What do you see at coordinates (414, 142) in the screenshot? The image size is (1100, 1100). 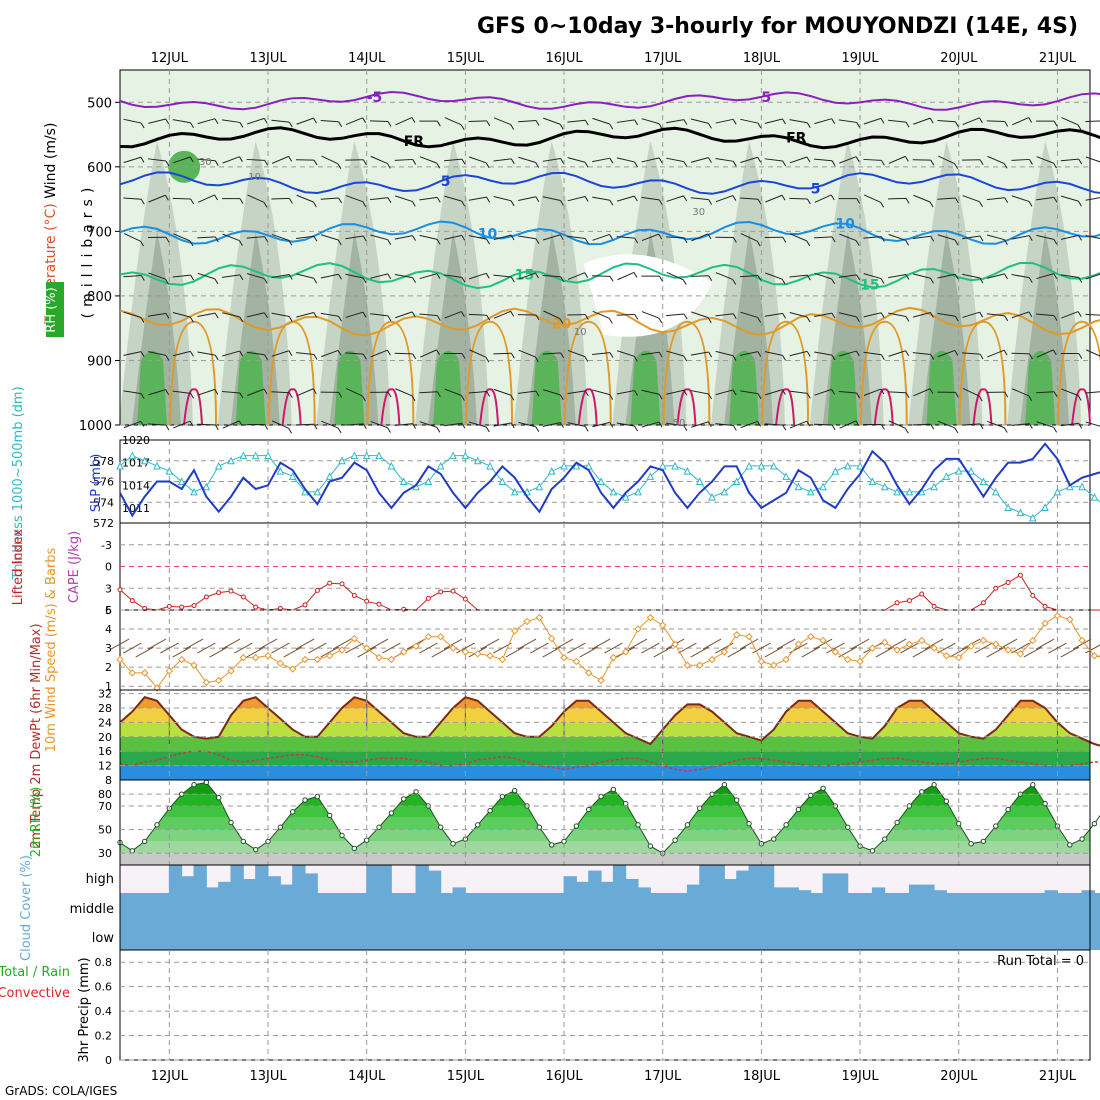 I see `isotherm-label: FR` at bounding box center [414, 142].